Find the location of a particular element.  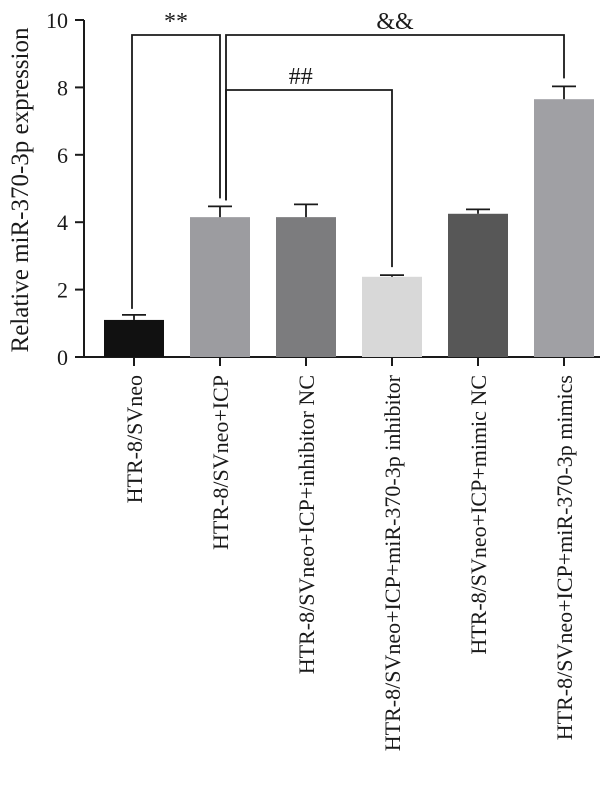

y-tick-label: 4 is located at coordinates (62, 222).